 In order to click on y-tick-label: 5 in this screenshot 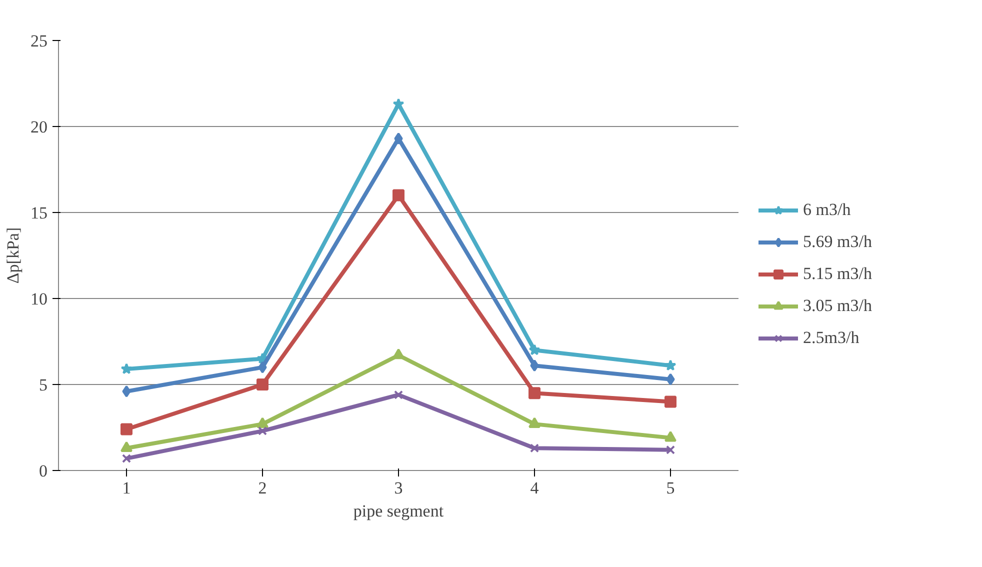, I will do `click(43, 385)`.